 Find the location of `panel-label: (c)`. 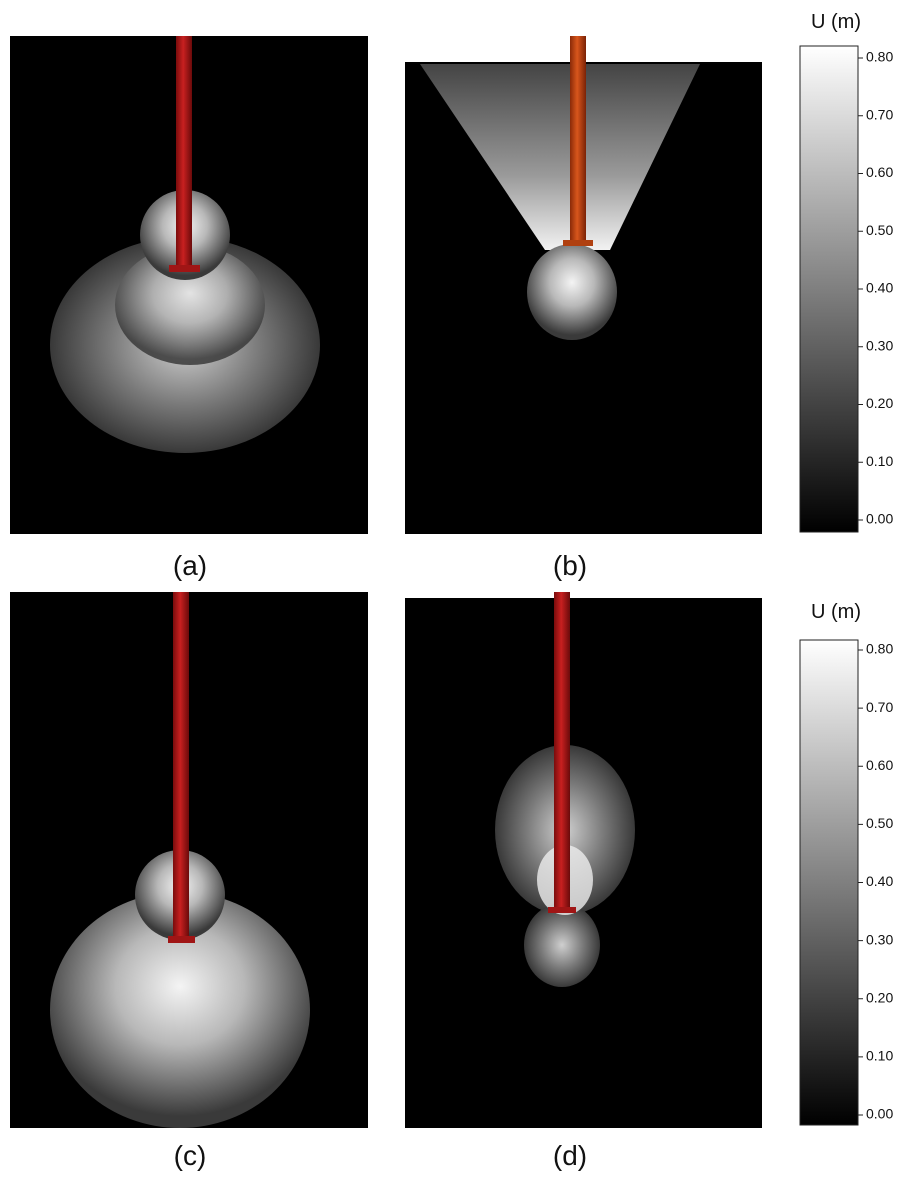

panel-label: (c) is located at coordinates (190, 1155).